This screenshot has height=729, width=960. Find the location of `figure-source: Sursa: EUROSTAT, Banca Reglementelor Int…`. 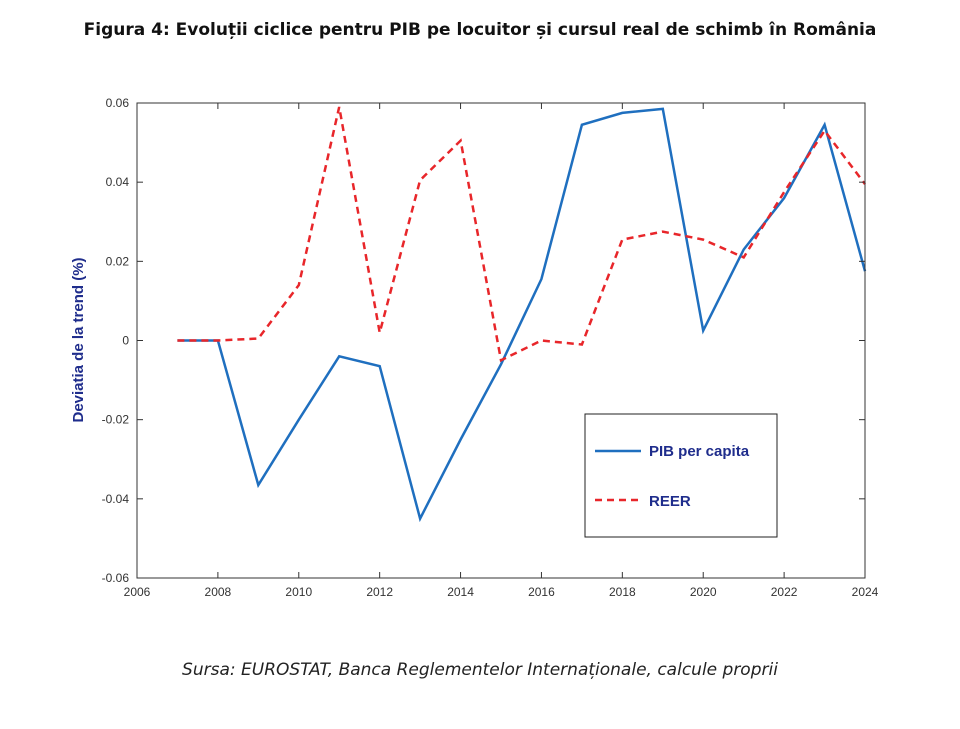

figure-source: Sursa: EUROSTAT, Banca Reglementelor Int… is located at coordinates (480, 670).